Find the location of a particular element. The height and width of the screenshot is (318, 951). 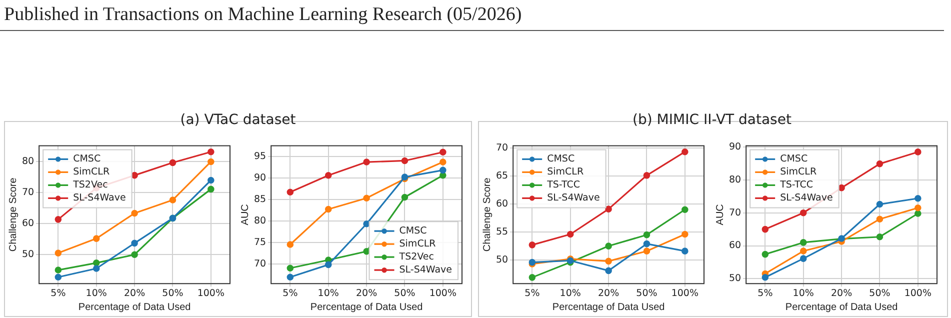

chart-title: (b) MIMIC II-VT dataset is located at coordinates (712, 120).